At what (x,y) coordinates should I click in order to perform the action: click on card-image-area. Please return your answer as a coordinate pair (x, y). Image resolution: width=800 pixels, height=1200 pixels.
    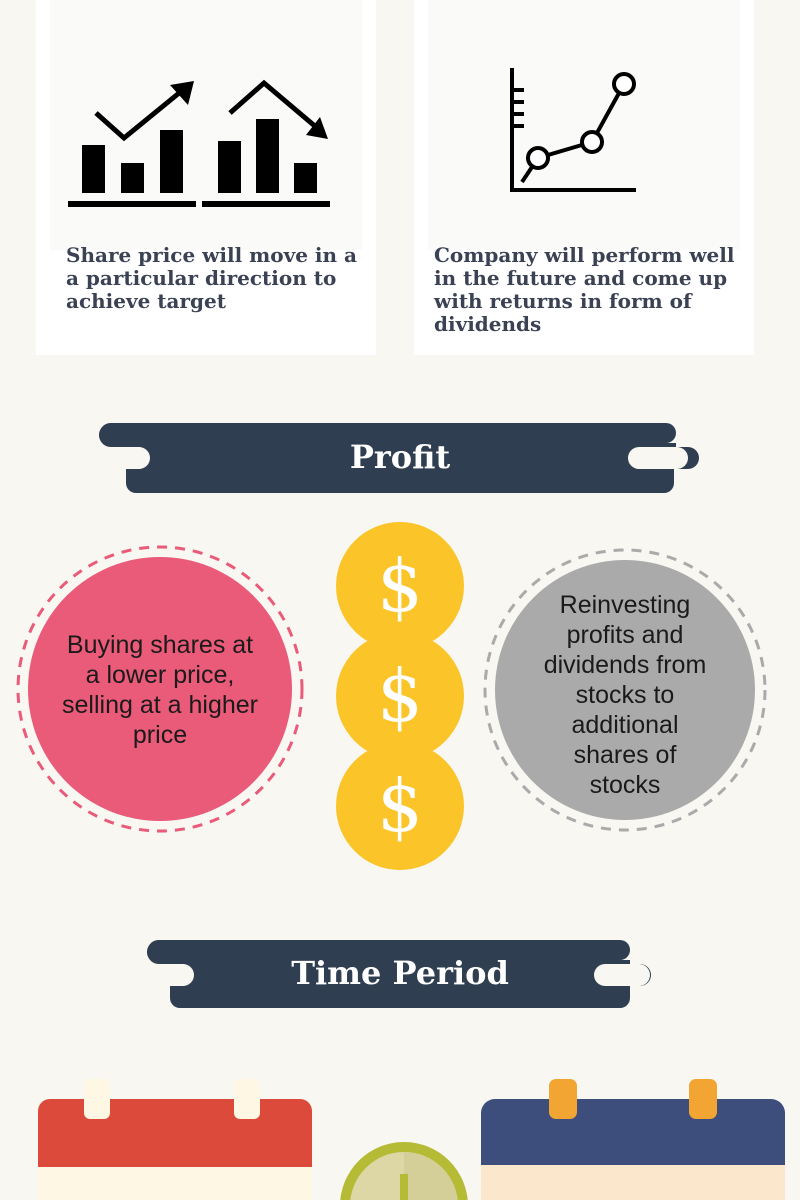
    Looking at the image, I should click on (584, 125).